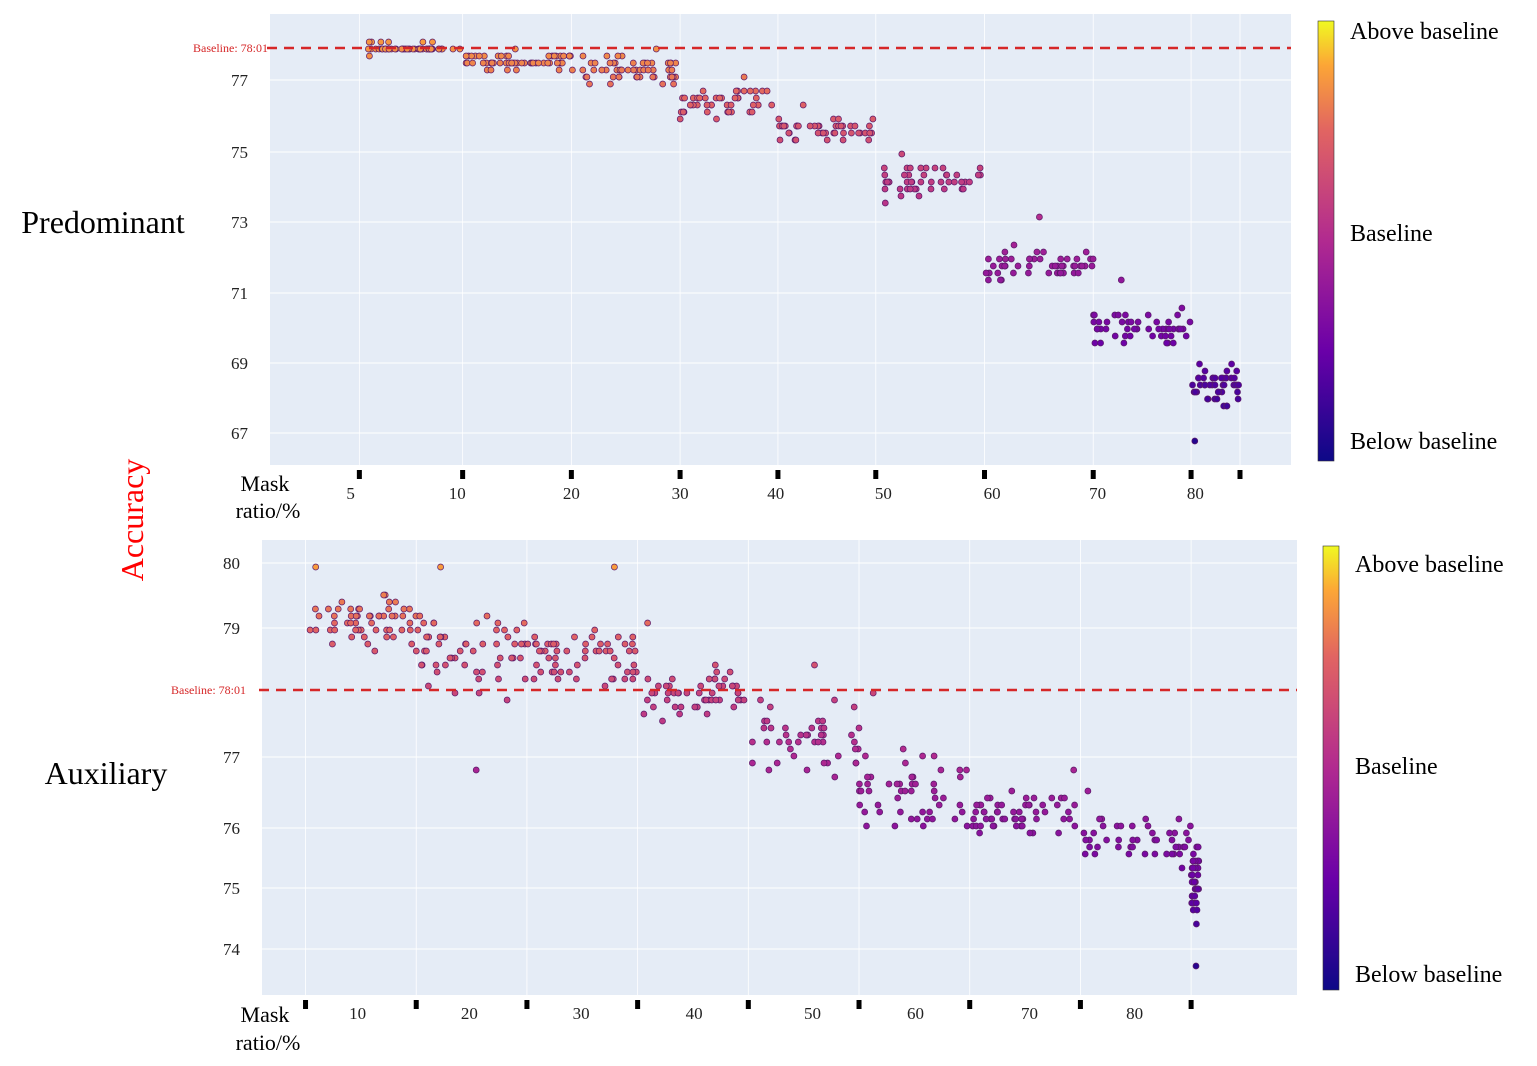 The width and height of the screenshot is (1537, 1066). What do you see at coordinates (240, 433) in the screenshot?
I see `y-tick-label: 67` at bounding box center [240, 433].